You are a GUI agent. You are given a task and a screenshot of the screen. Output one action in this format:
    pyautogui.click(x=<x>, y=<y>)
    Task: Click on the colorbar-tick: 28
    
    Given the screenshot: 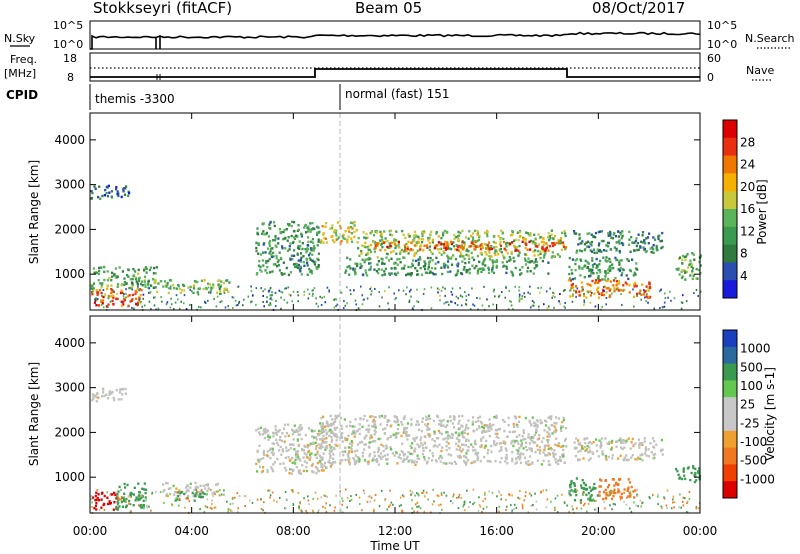 What is the action you would take?
    pyautogui.click(x=747, y=142)
    